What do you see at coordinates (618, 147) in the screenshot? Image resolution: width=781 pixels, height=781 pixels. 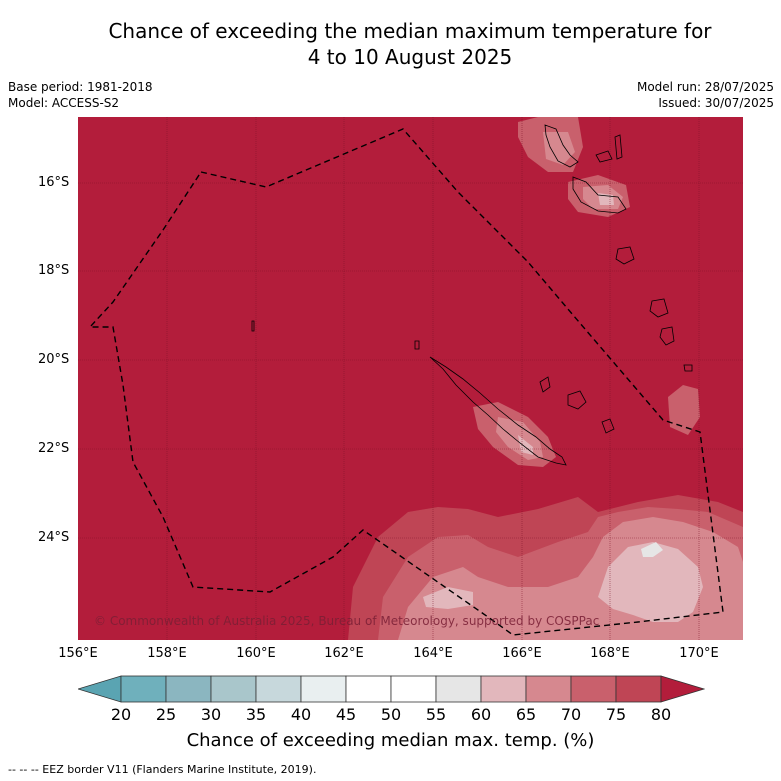 I see `vanuatu-pentecost` at bounding box center [618, 147].